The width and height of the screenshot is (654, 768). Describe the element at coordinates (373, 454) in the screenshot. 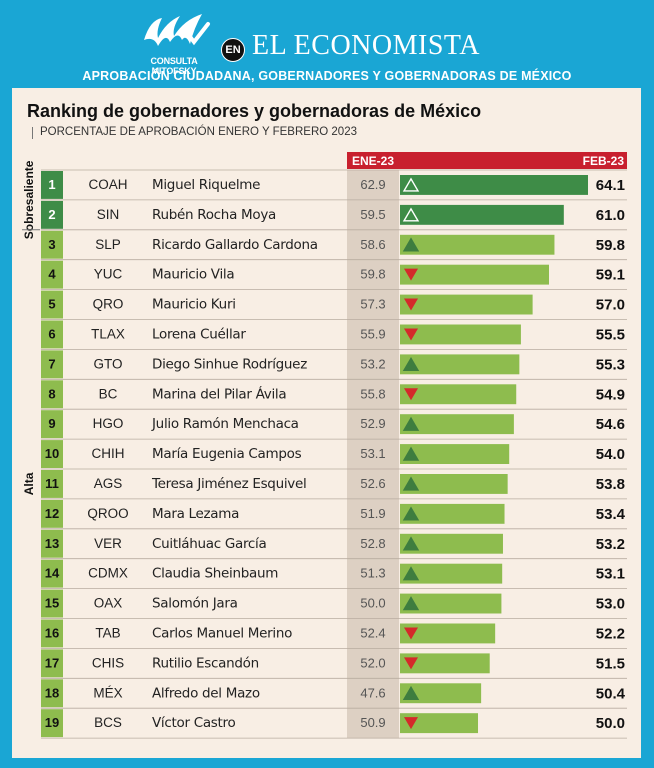

I see `jan-column-bg` at that location.